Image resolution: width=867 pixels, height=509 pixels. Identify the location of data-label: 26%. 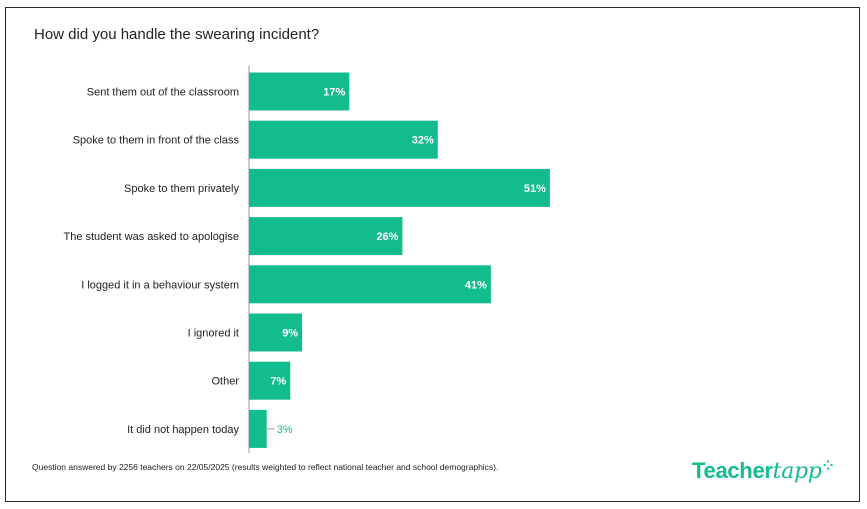
(387, 237).